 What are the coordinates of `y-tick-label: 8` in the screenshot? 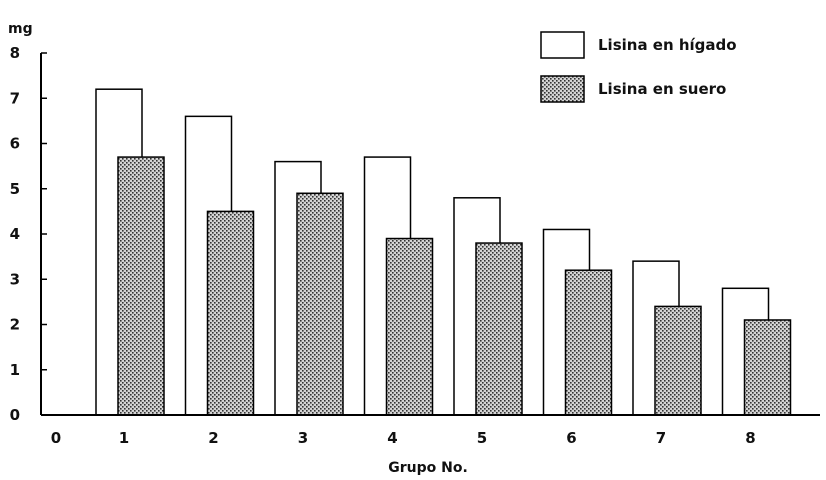 It's located at (15, 53).